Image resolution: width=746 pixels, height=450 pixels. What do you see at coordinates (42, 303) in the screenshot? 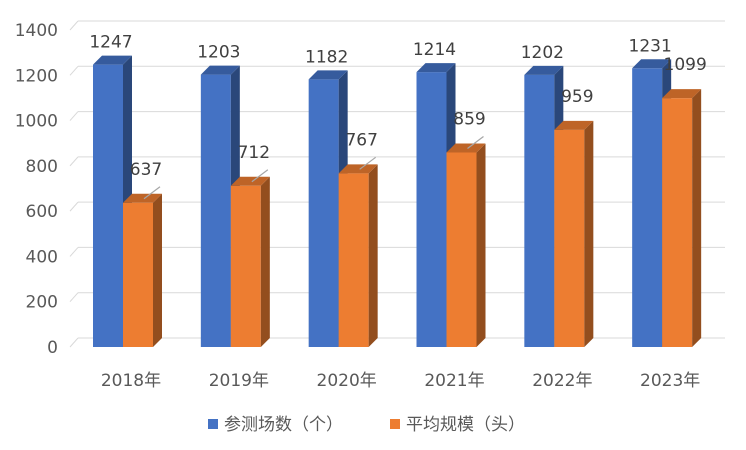
I see `y-tick-label: 200` at bounding box center [42, 303].